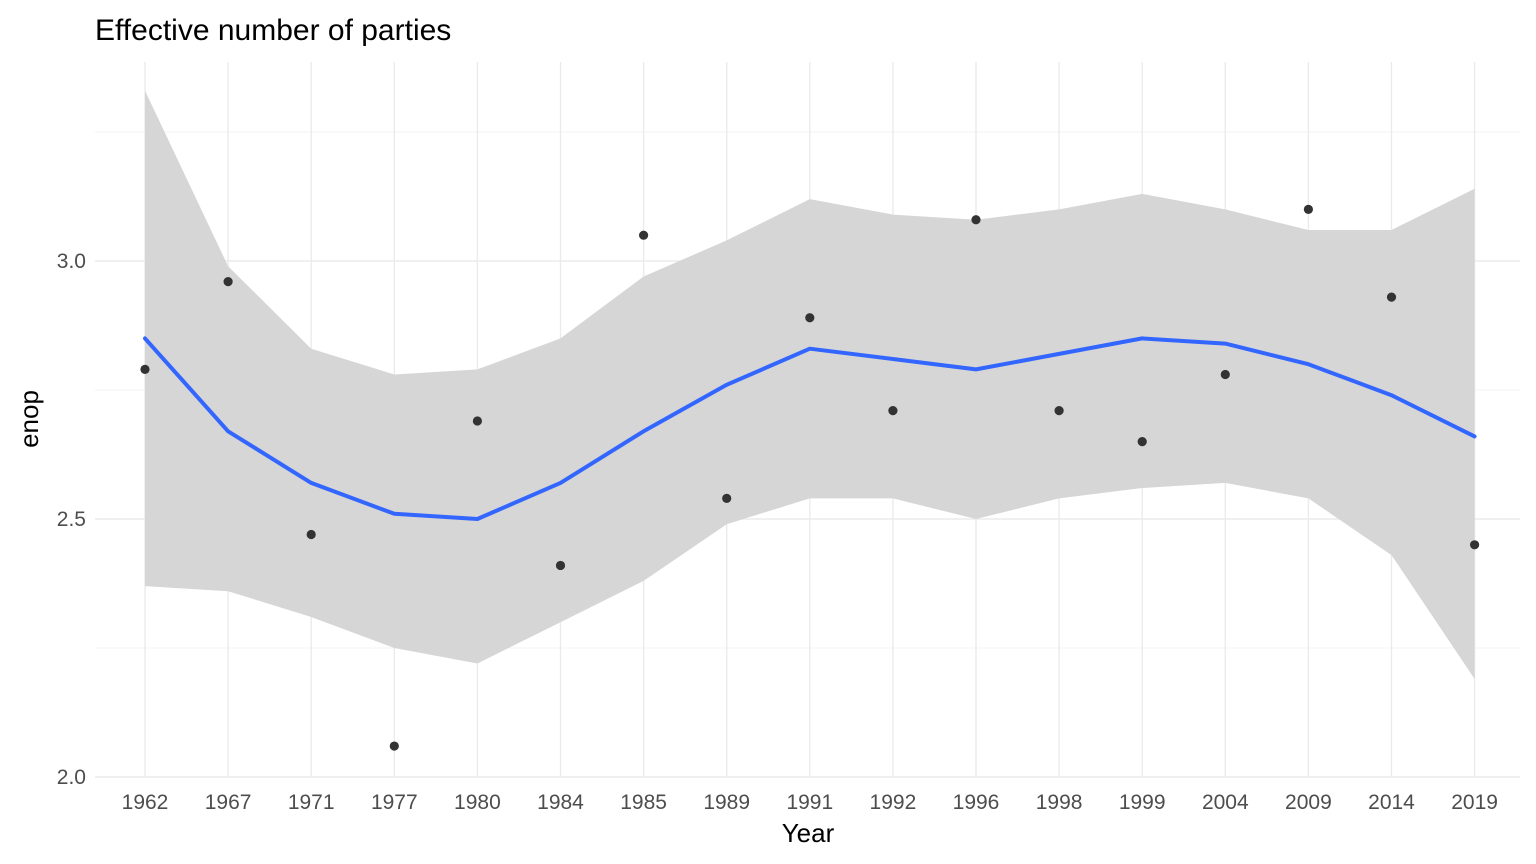 The image size is (1536, 864). What do you see at coordinates (71, 777) in the screenshot?
I see `y-tick-label: 2.0` at bounding box center [71, 777].